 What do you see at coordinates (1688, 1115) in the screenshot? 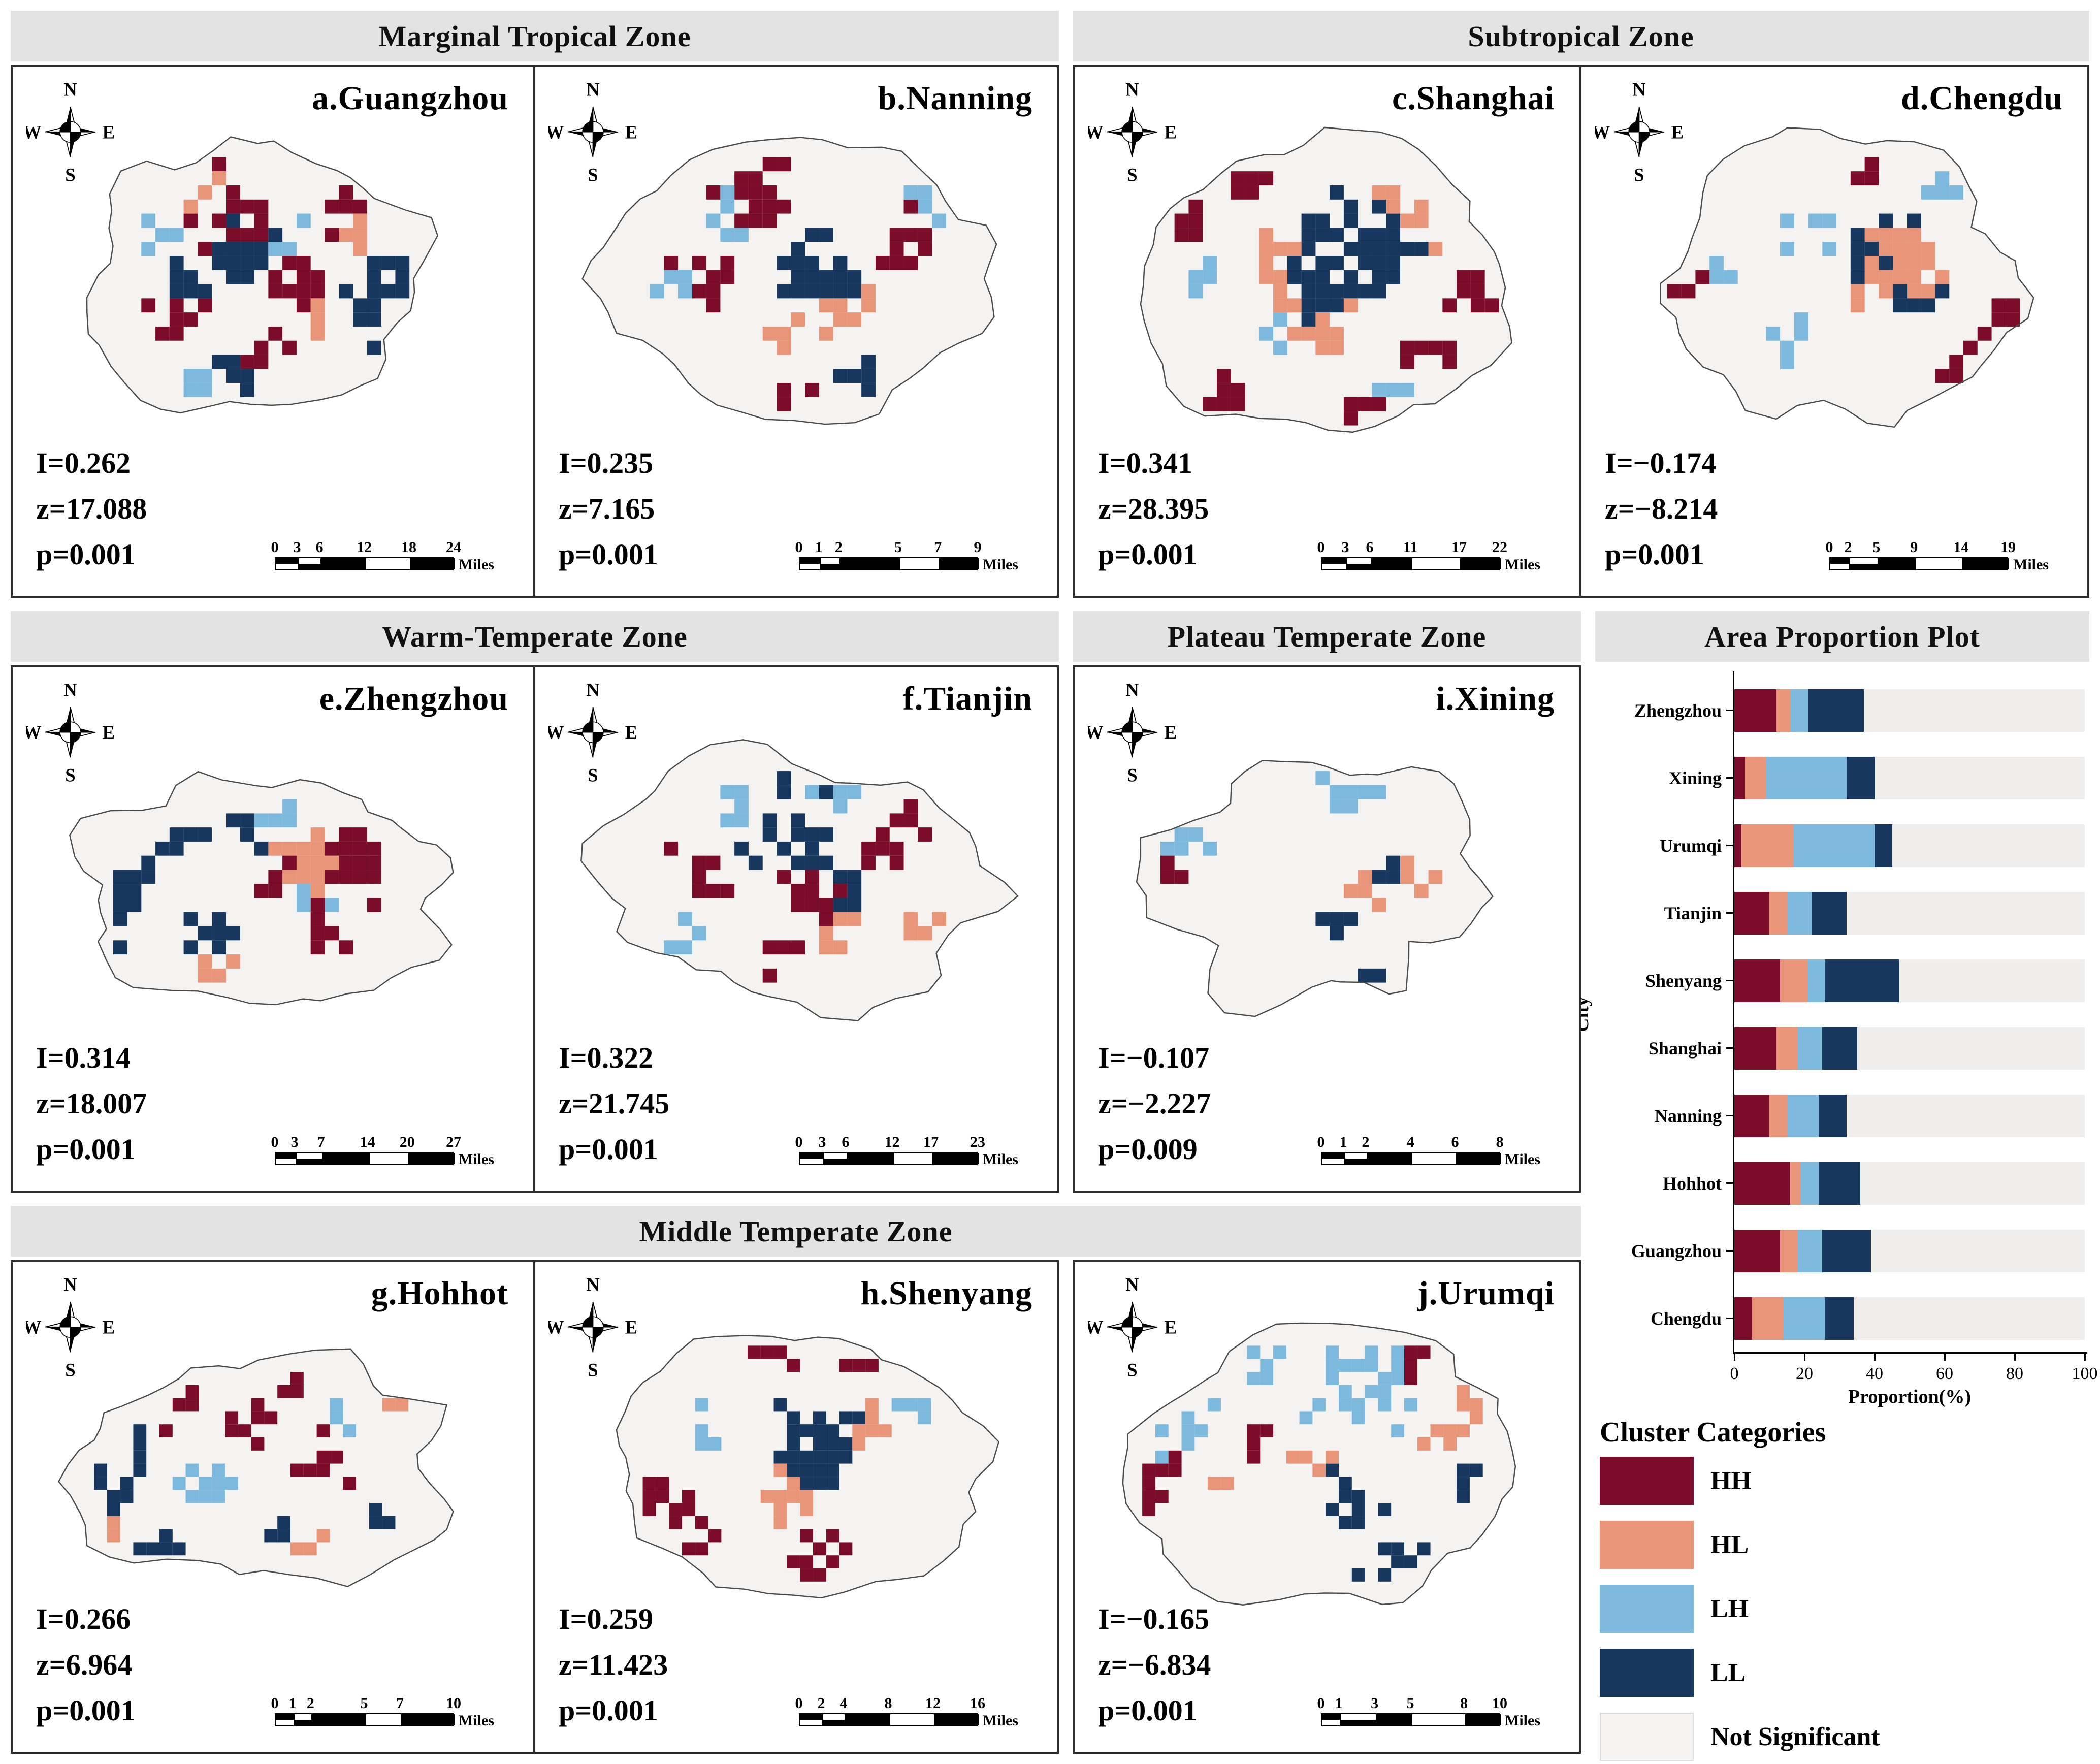
I see `chart-city-label: Nanning` at bounding box center [1688, 1115].